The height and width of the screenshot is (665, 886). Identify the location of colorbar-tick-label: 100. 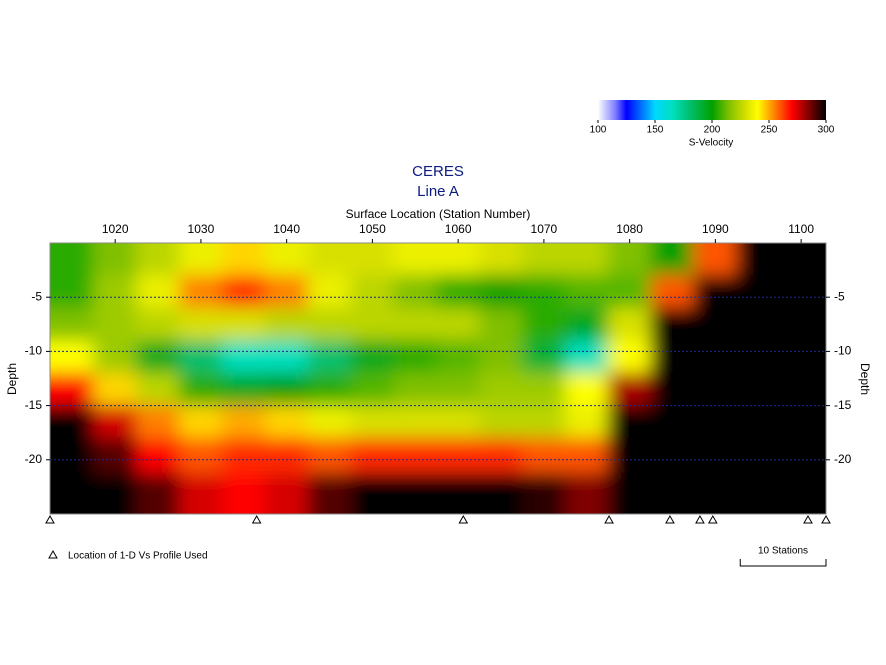
(598, 130).